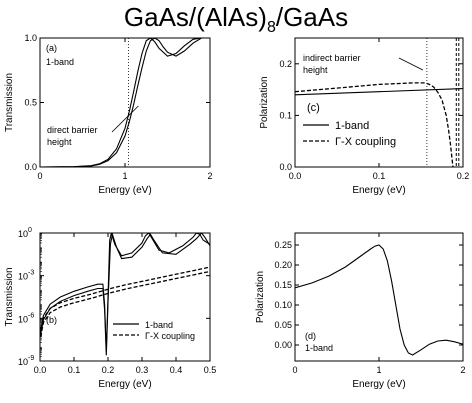 This screenshot has height=403, width=472. Describe the element at coordinates (124, 176) in the screenshot. I see `x-tick-label-a: 1` at that location.